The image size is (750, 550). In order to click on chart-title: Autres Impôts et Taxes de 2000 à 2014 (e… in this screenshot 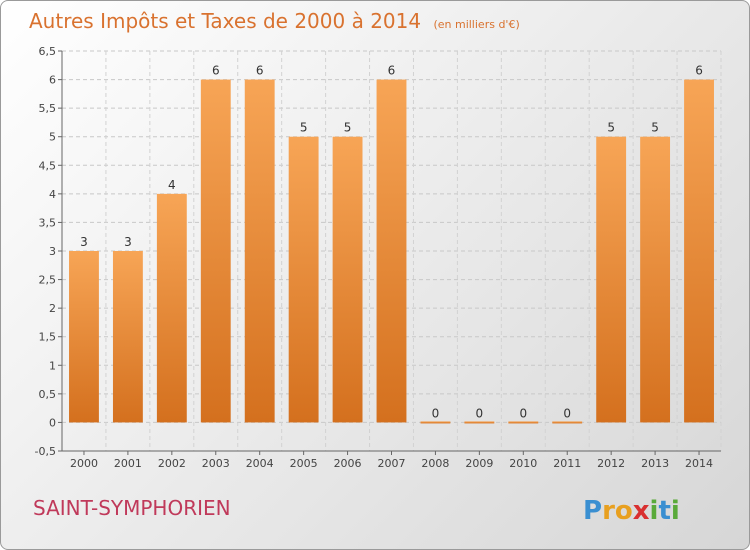, I will do `click(274, 21)`.